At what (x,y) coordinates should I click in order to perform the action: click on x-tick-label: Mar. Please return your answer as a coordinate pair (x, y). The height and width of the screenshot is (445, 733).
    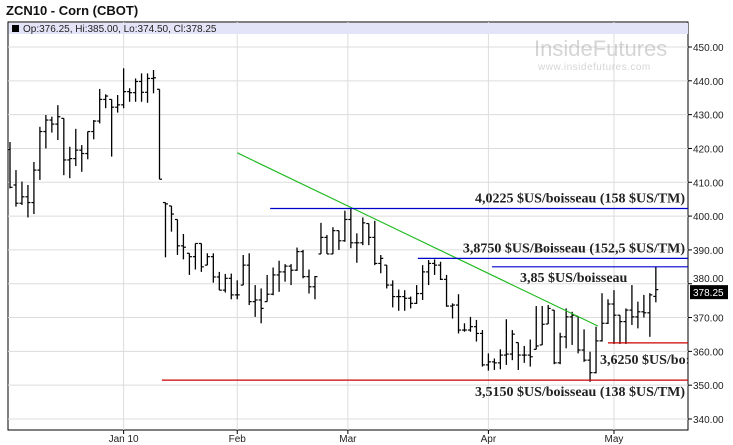
    Looking at the image, I should click on (348, 439).